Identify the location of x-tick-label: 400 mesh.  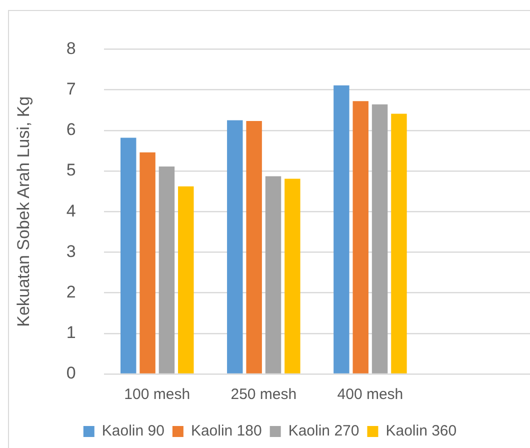
(370, 395).